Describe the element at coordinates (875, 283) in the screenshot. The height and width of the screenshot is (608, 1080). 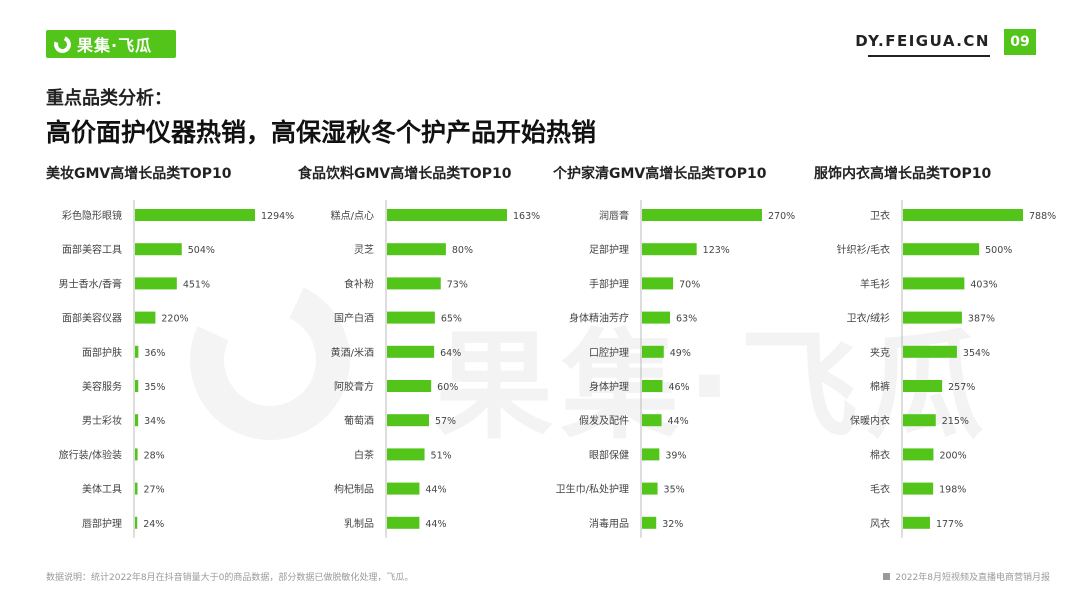
I see `category-label: 羊毛衫` at that location.